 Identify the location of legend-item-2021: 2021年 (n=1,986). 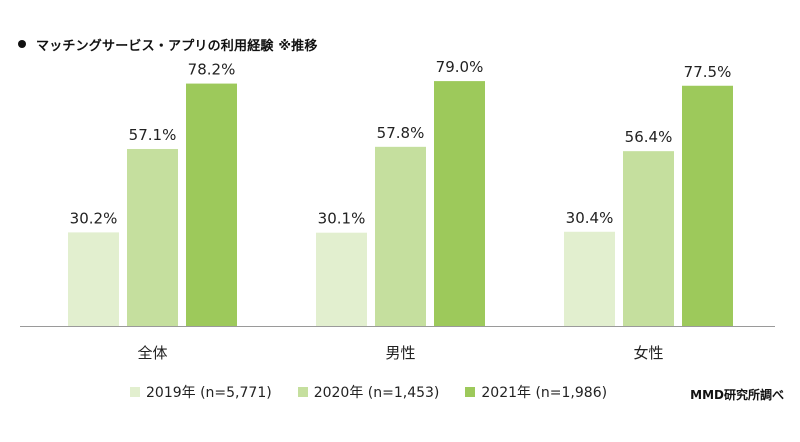
(536, 392).